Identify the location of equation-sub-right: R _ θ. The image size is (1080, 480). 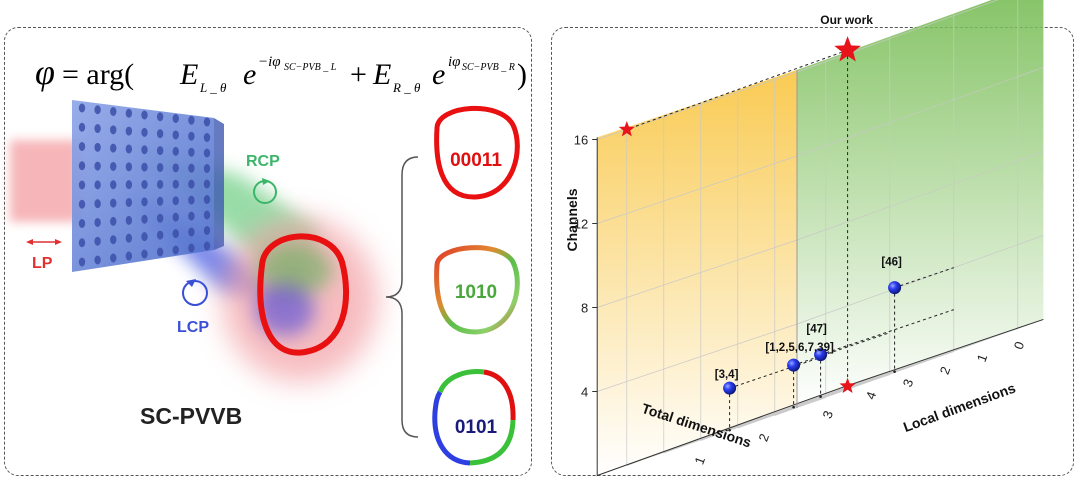
(406, 87).